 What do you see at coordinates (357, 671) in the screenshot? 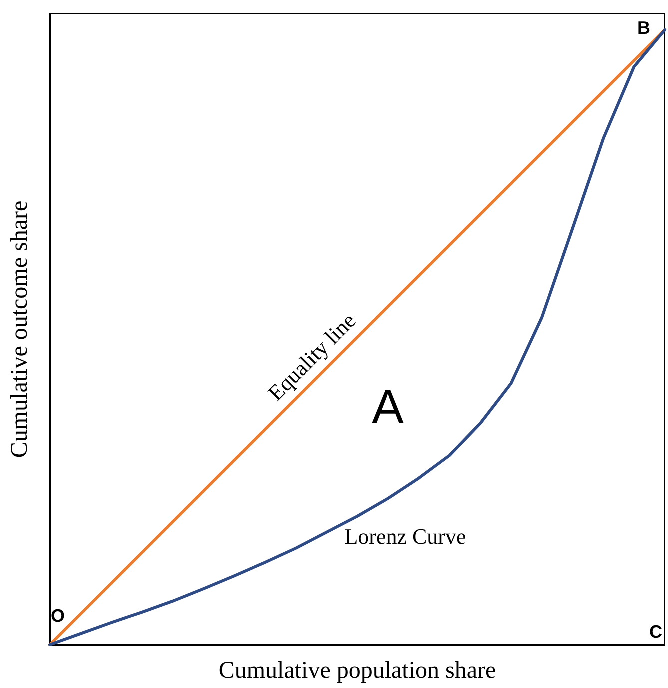
I see `x-axis-title: Cumulative population share` at bounding box center [357, 671].